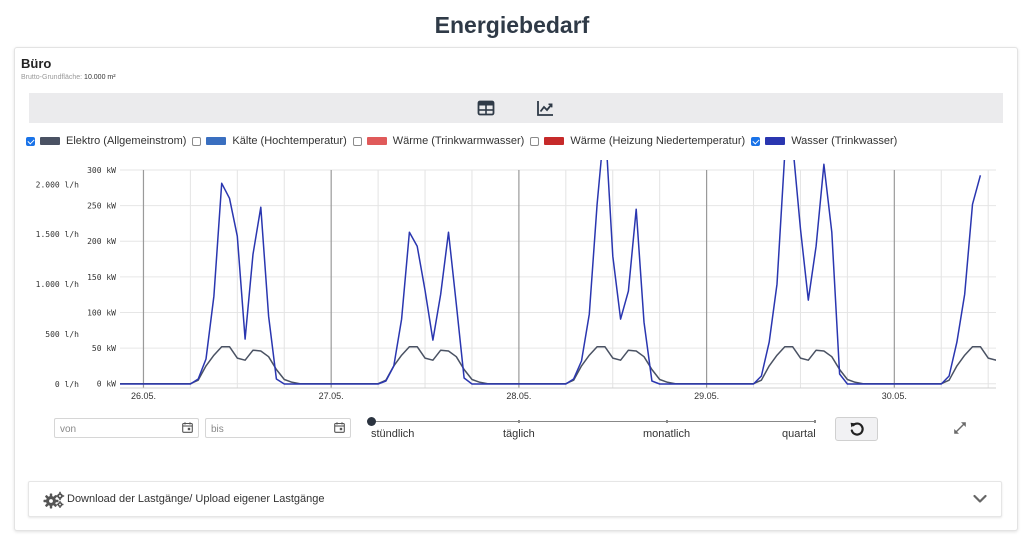 The width and height of the screenshot is (1024, 537). Describe the element at coordinates (458, 141) in the screenshot. I see `legend-label: Wärme (Trinkwarmwasser)` at that location.